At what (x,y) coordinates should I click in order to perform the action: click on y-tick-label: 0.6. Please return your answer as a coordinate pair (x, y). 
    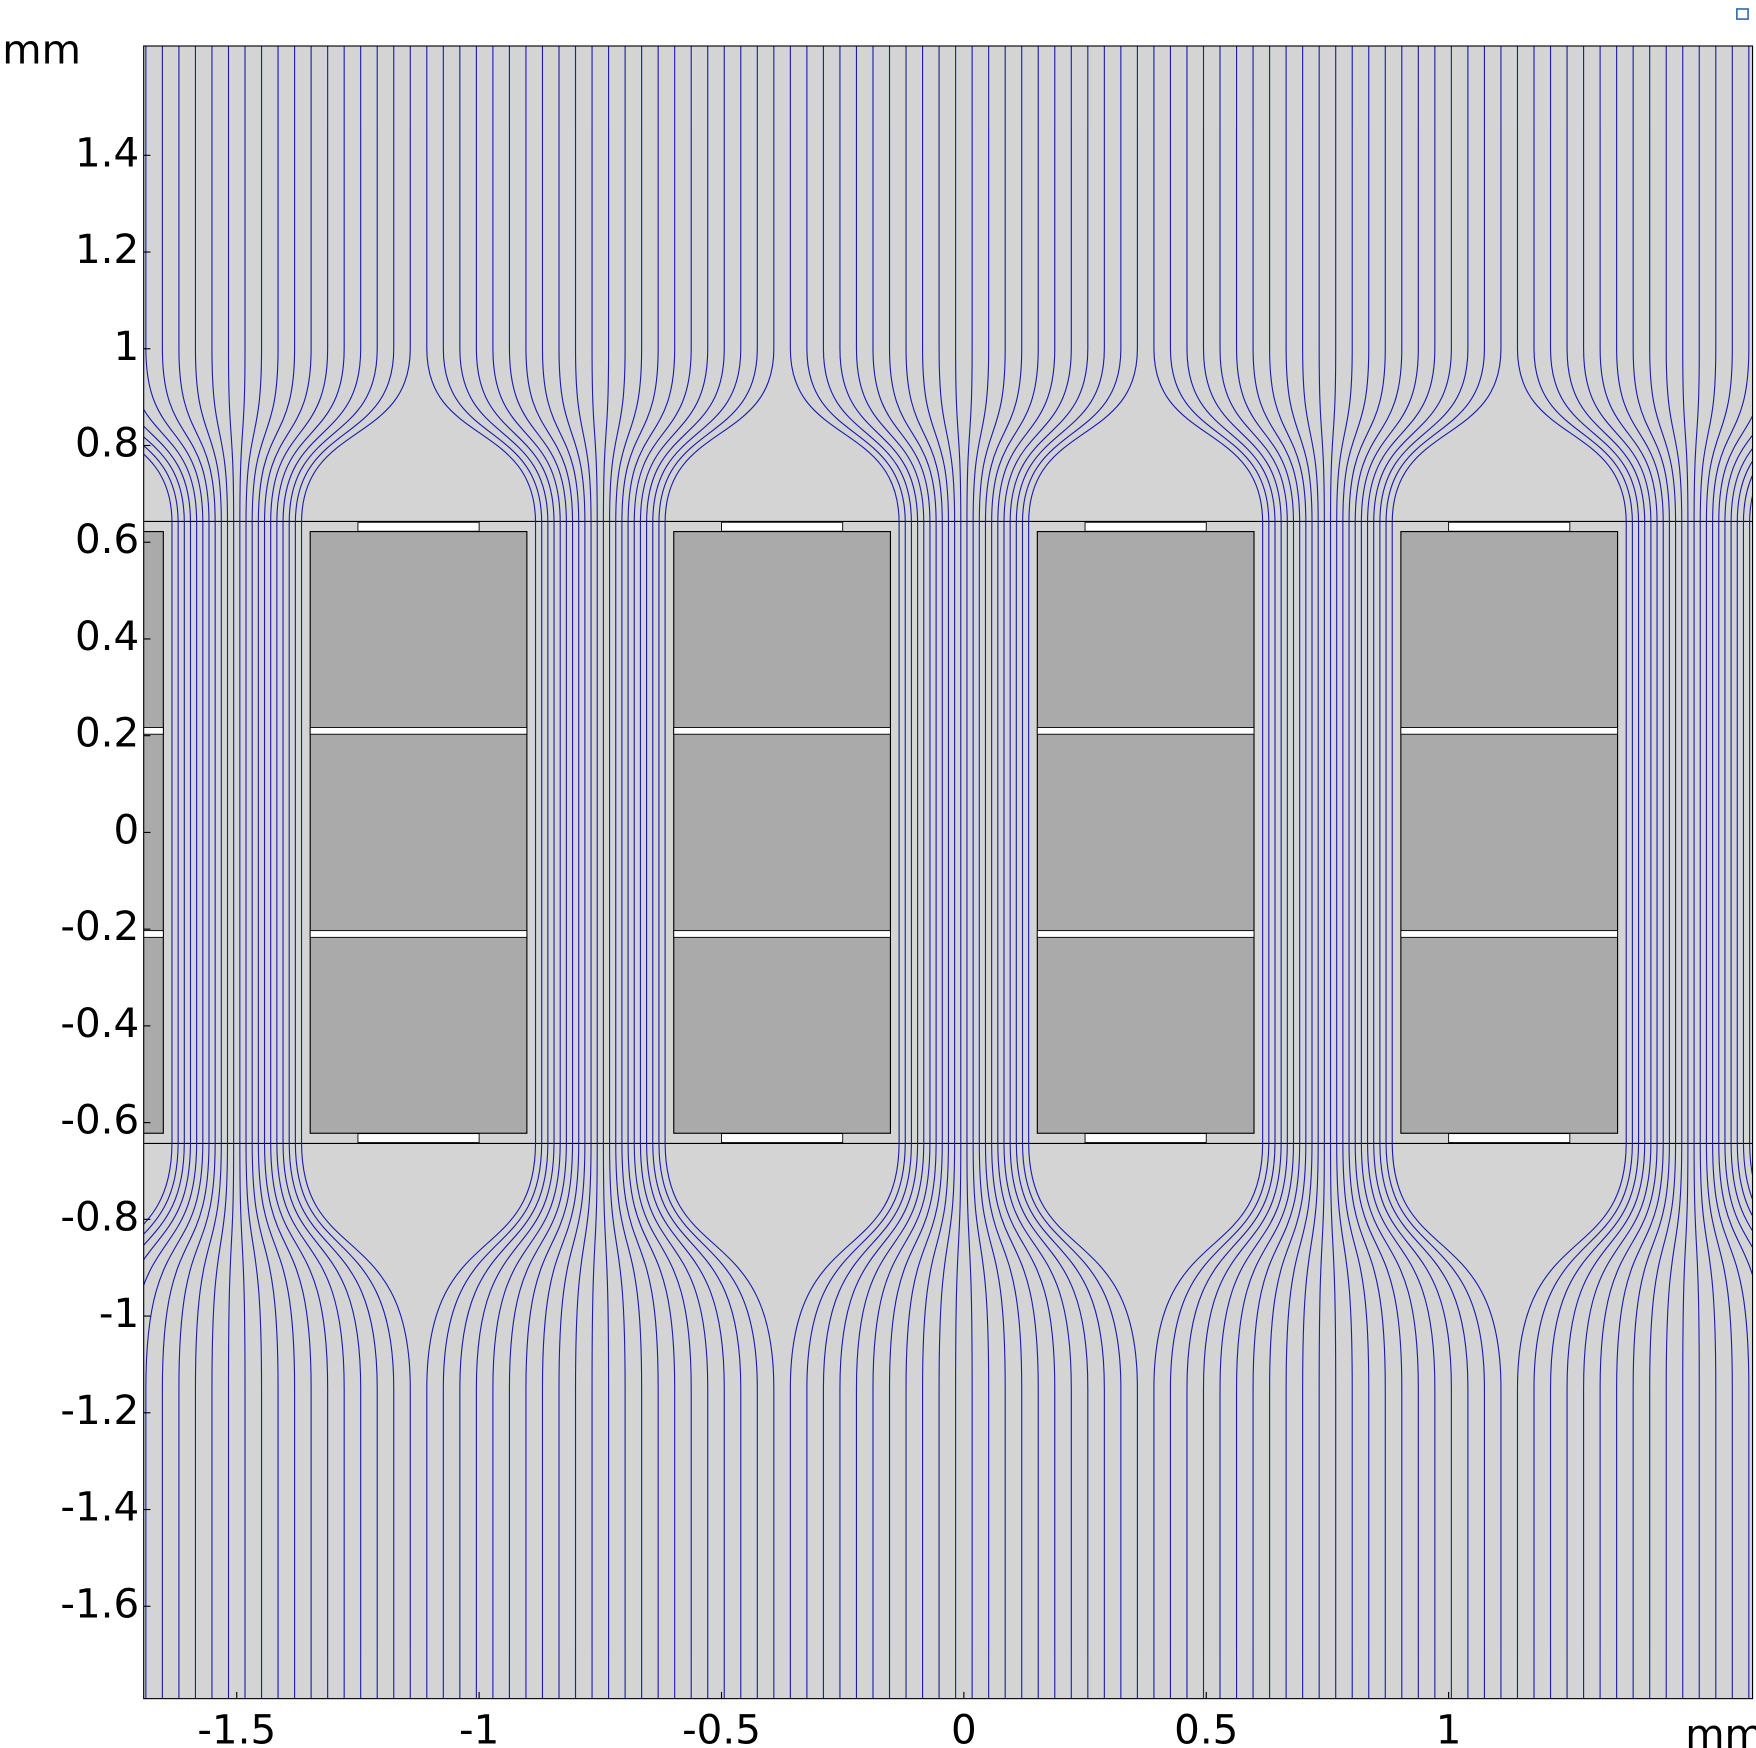
    Looking at the image, I should click on (107, 539).